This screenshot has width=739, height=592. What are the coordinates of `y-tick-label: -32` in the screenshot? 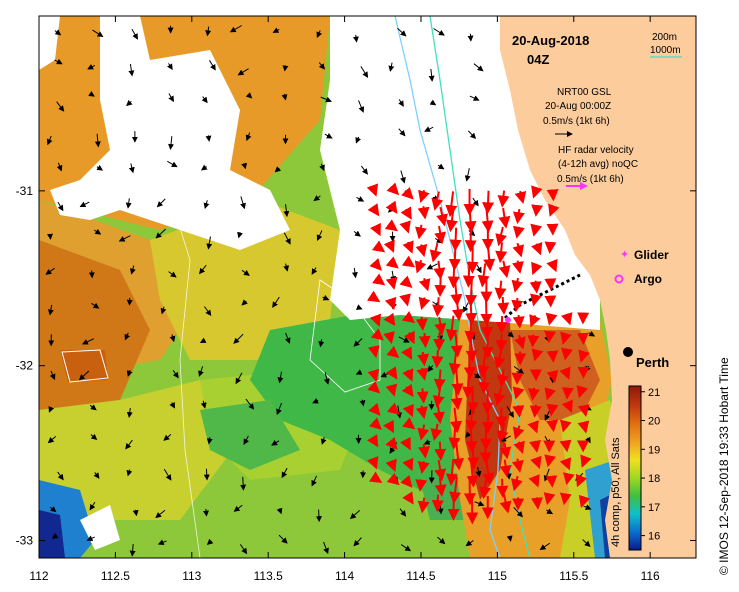 It's located at (25, 366).